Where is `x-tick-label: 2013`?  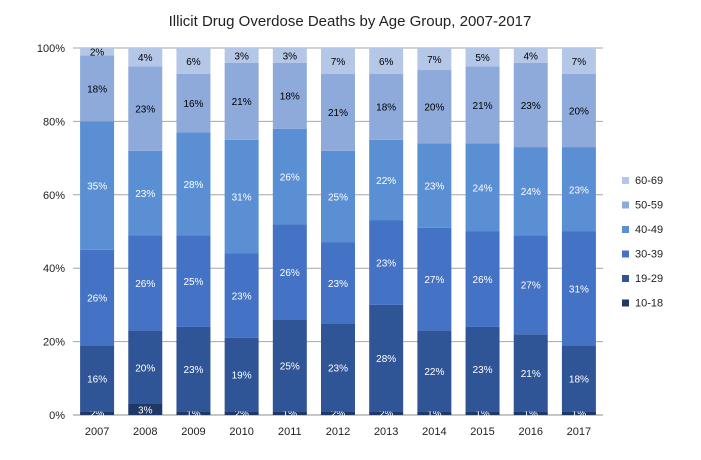
x-tick-label: 2013 is located at coordinates (386, 432).